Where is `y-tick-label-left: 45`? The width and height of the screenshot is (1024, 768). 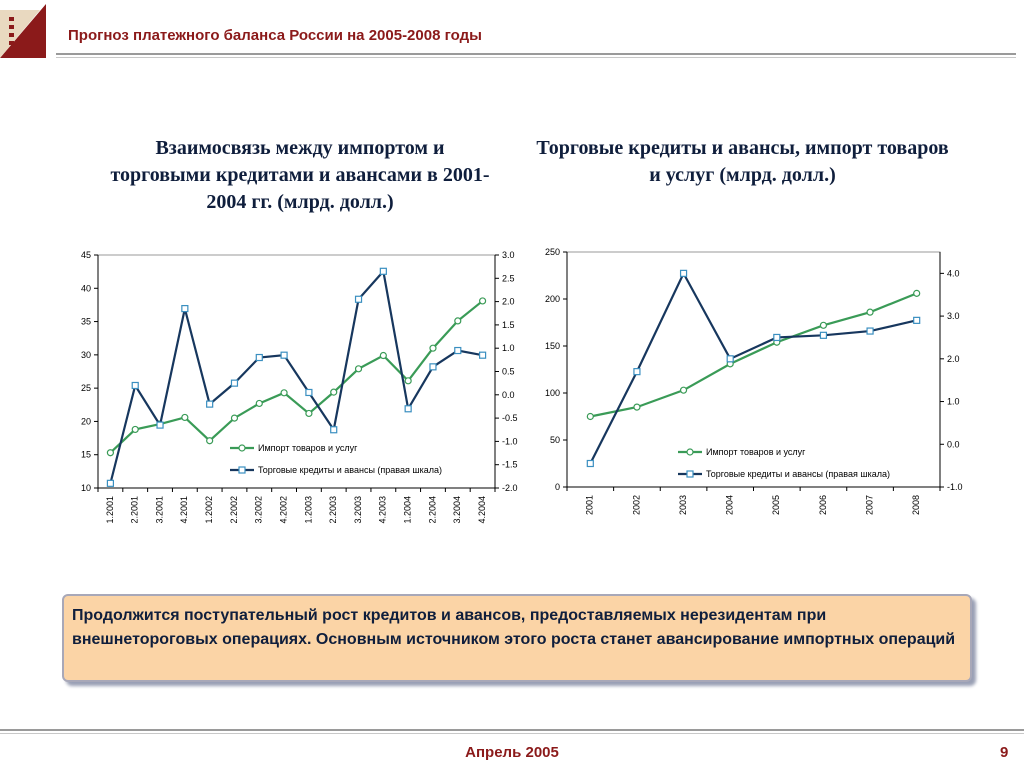
y-tick-label-left: 45 is located at coordinates (86, 255).